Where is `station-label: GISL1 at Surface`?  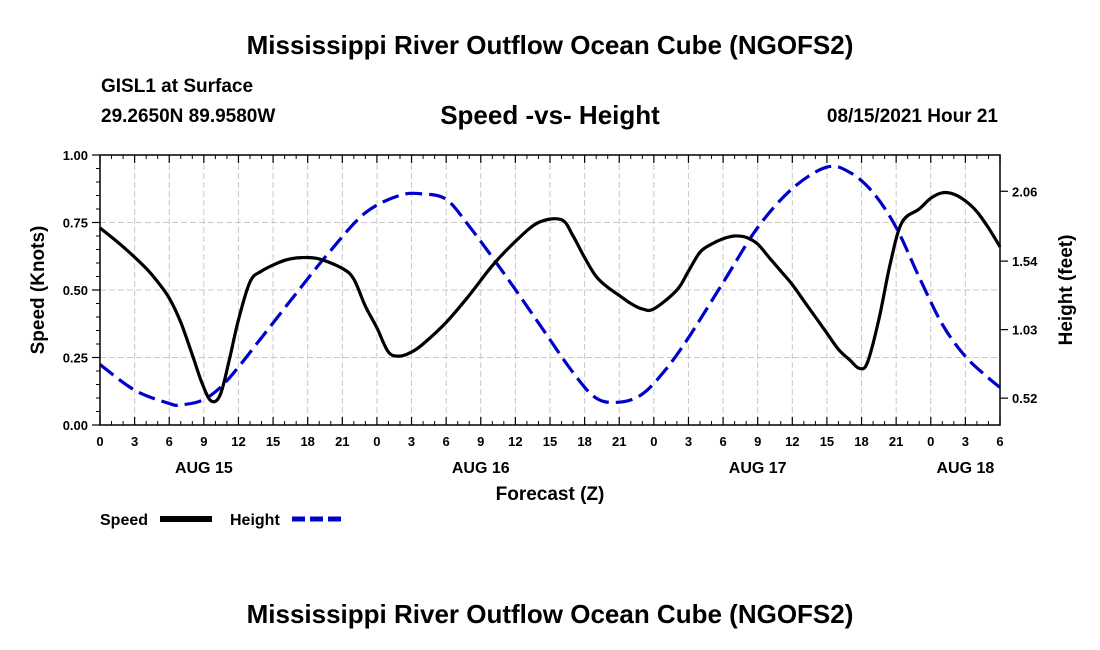
station-label: GISL1 at Surface is located at coordinates (177, 86).